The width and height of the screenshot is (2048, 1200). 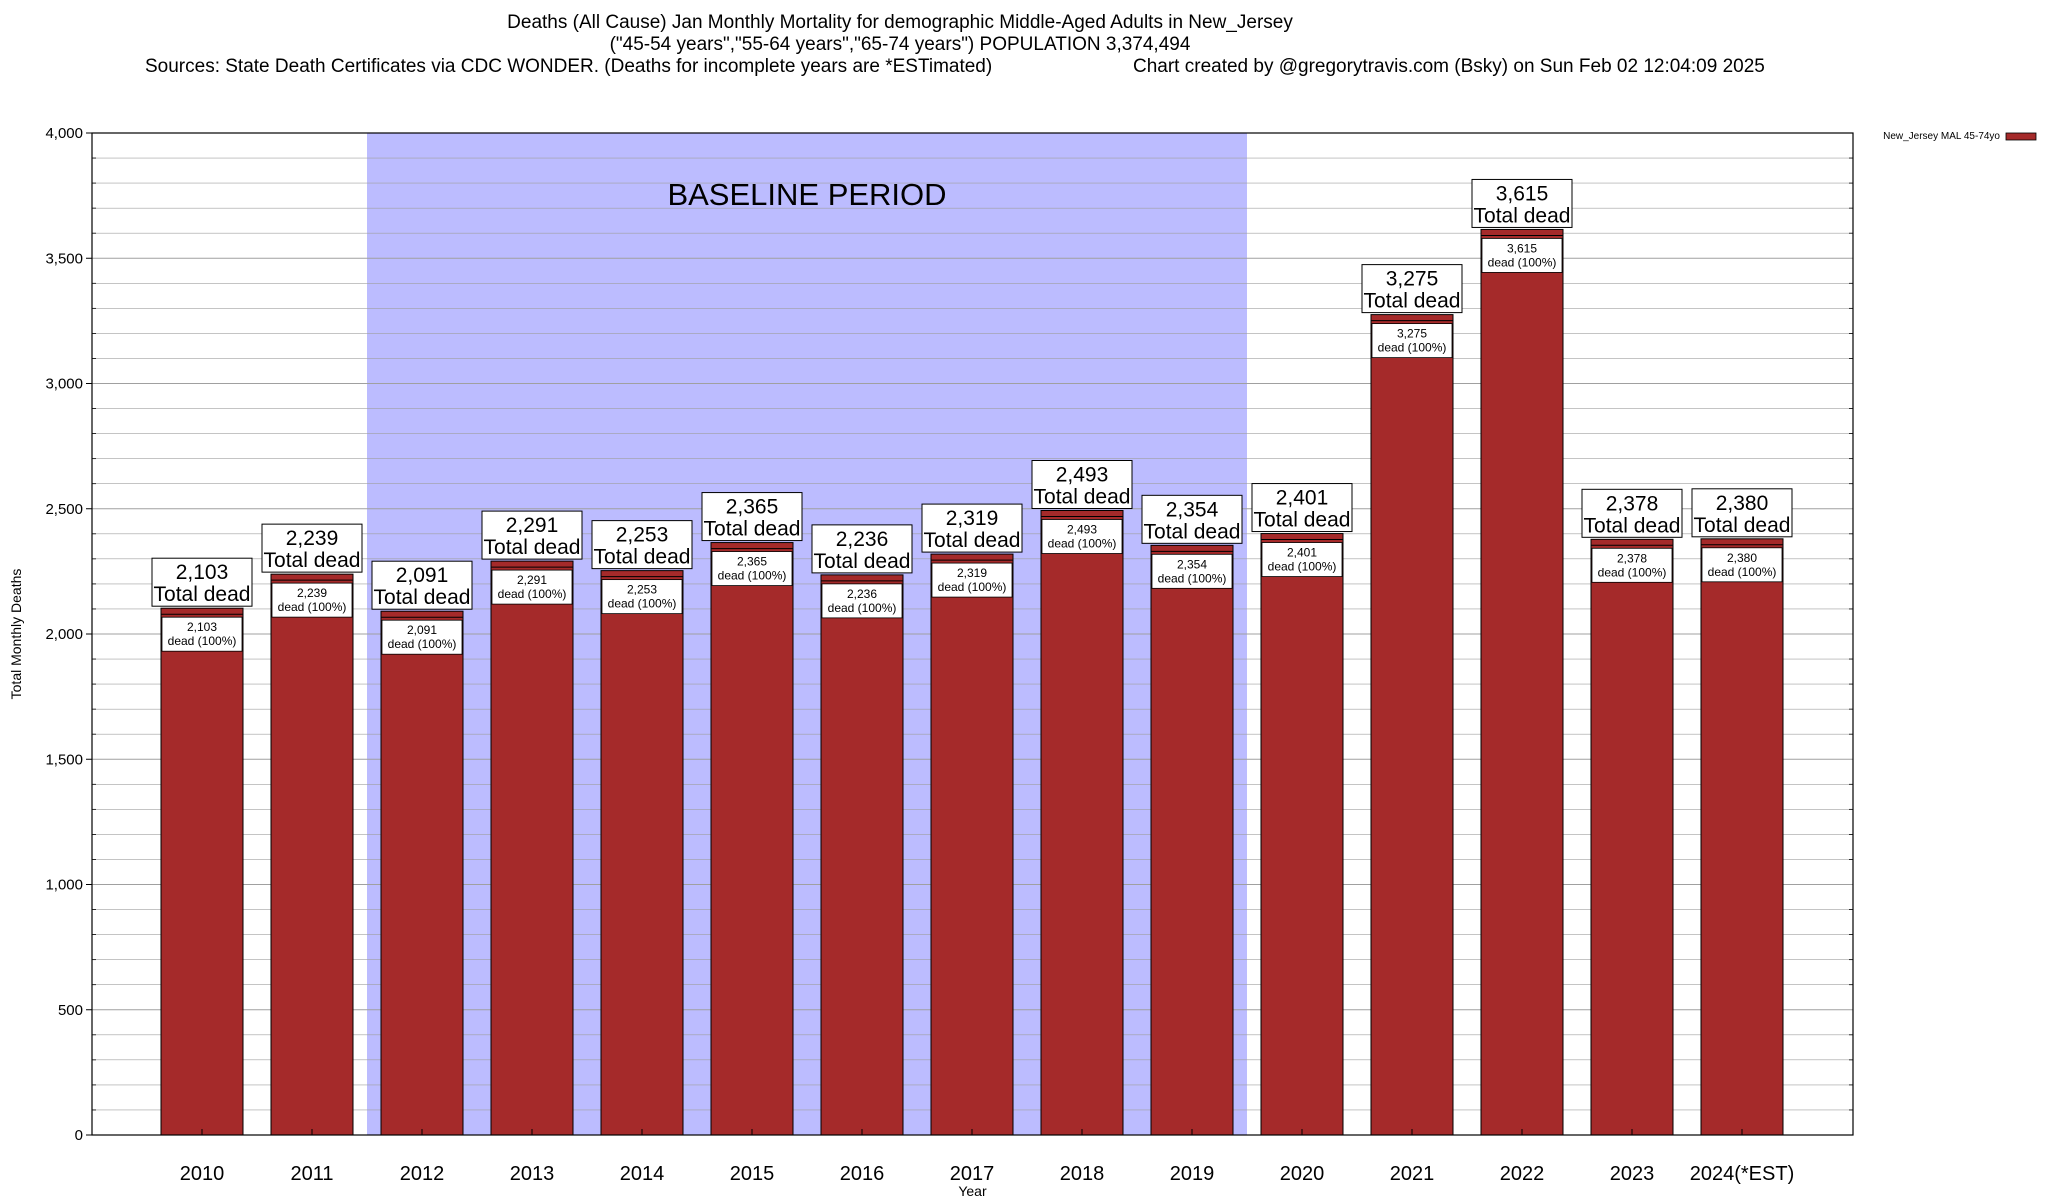 I want to click on x-tick-label: 2018, so click(x=1082, y=1174).